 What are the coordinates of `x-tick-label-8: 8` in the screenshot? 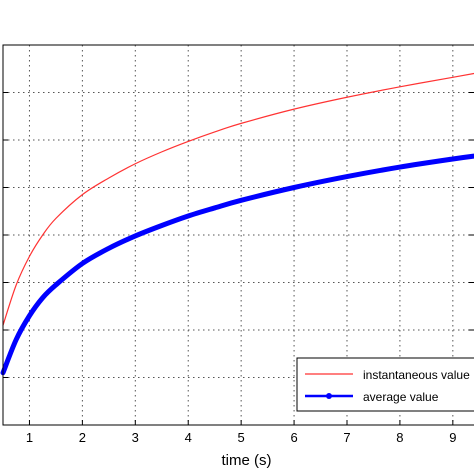 It's located at (399, 437).